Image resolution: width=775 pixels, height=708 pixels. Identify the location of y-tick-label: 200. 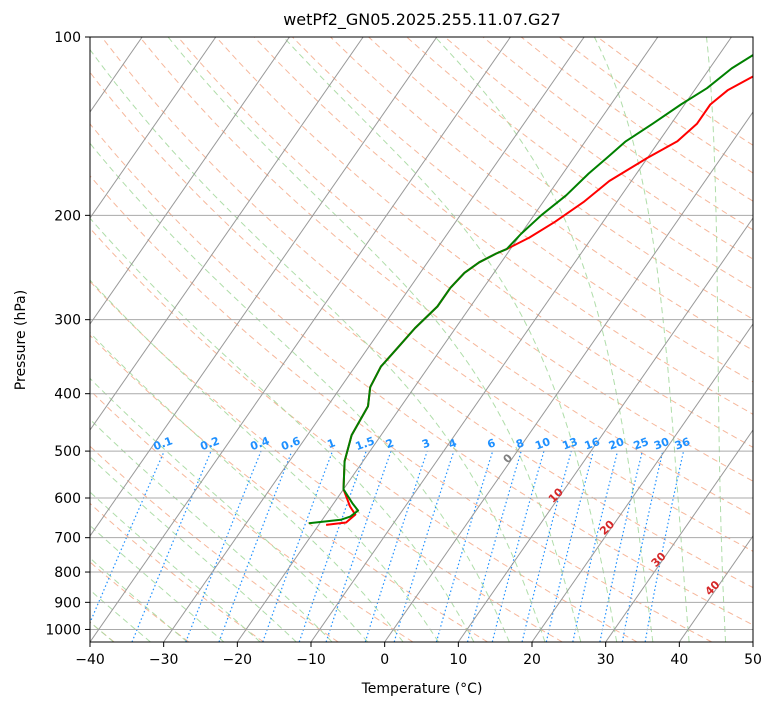
(67, 216).